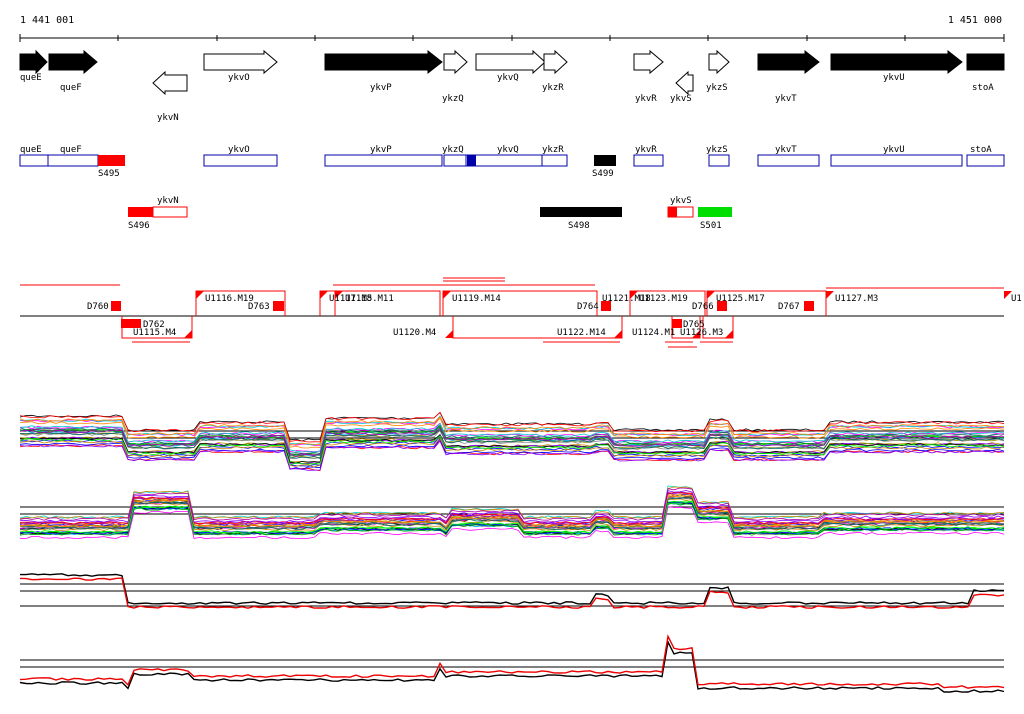  I want to click on feature-label: queE, so click(31, 150).